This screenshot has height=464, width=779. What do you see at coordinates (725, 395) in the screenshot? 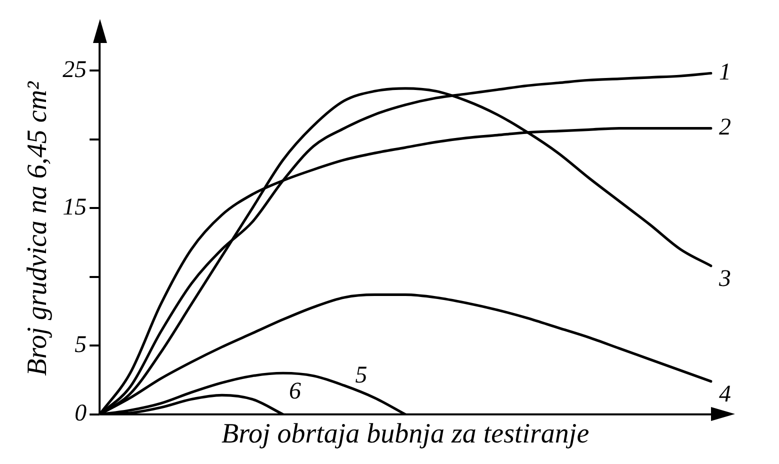
I see `series-label: 4` at bounding box center [725, 395].